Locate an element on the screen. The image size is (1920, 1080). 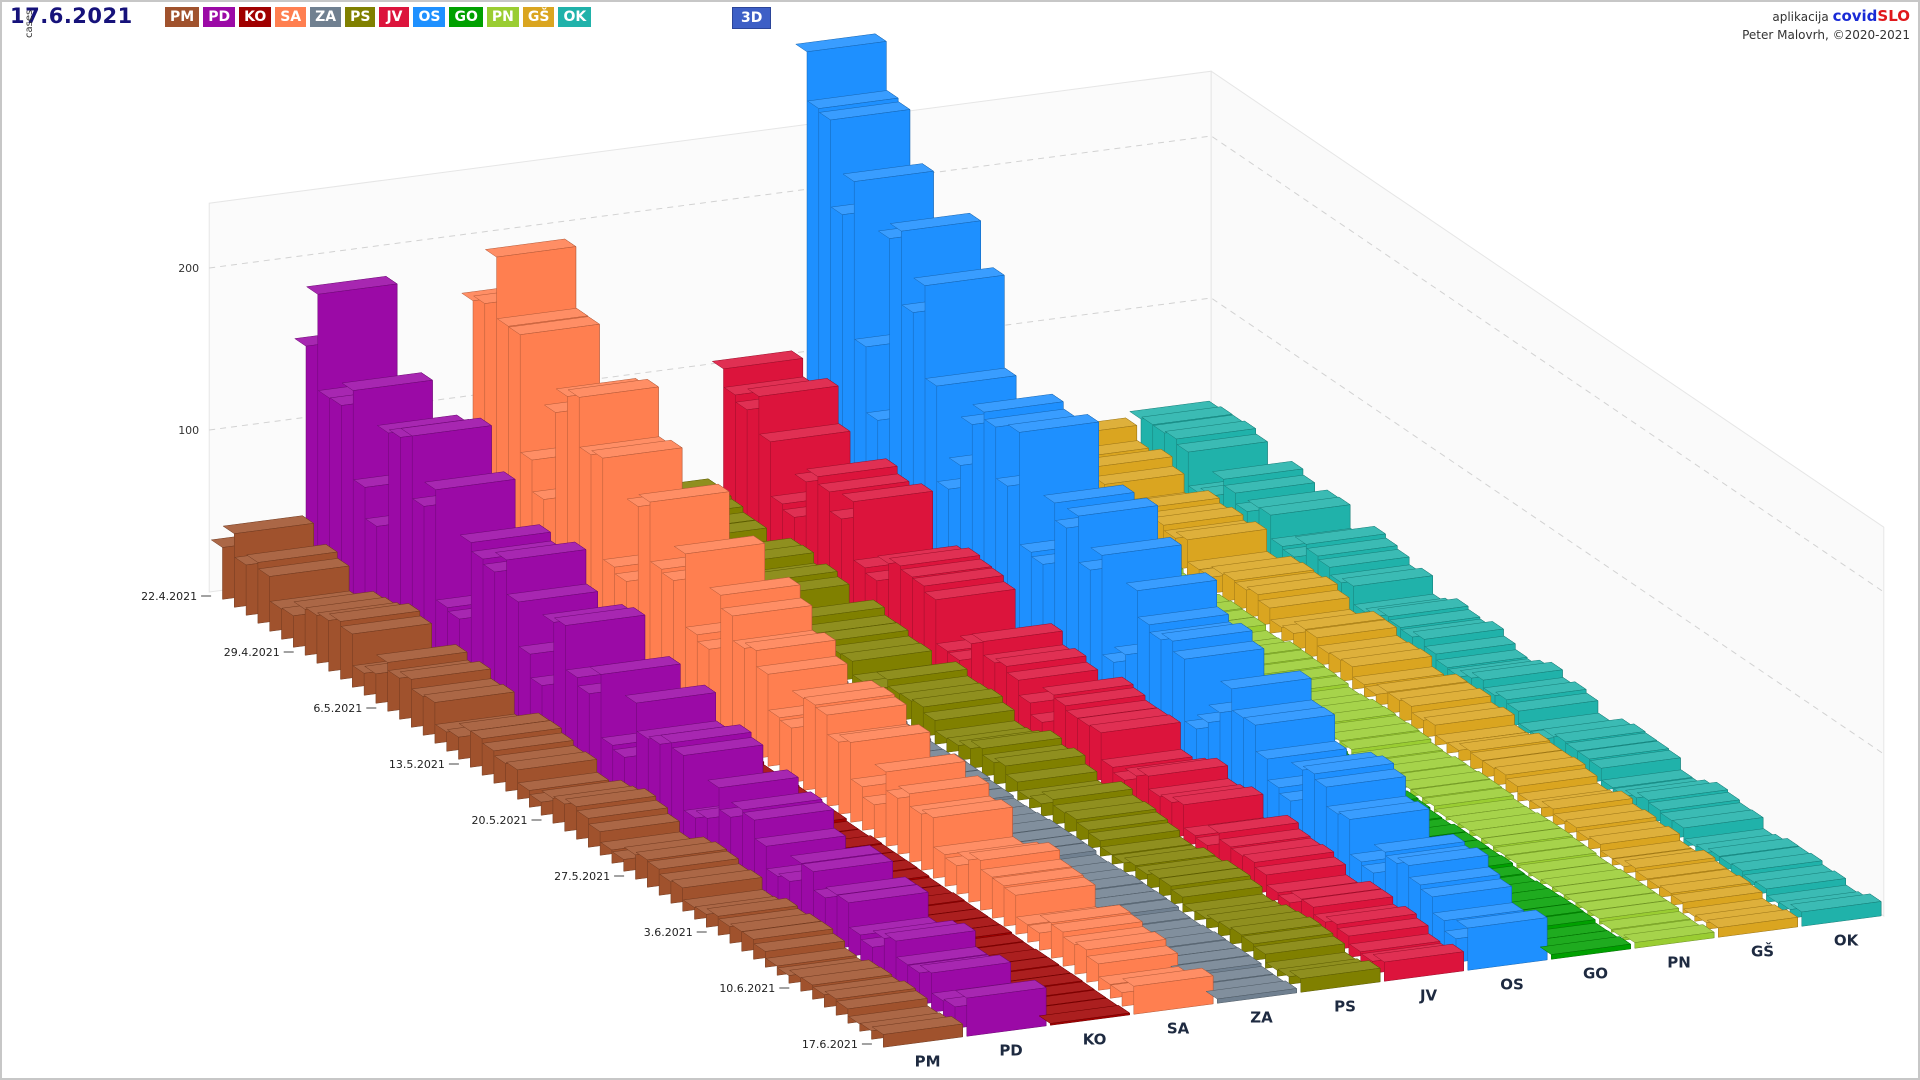
brand-covid: covid is located at coordinates (1855, 16).